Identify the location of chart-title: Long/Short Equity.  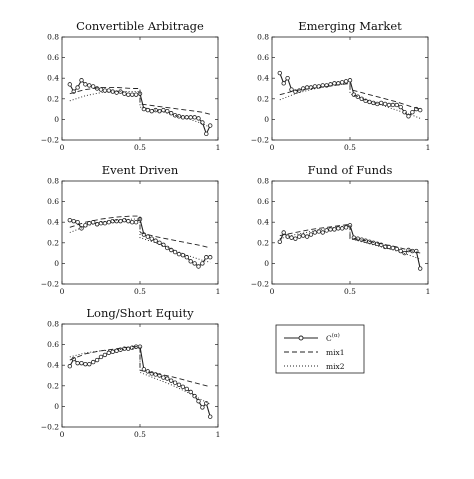
(140, 313).